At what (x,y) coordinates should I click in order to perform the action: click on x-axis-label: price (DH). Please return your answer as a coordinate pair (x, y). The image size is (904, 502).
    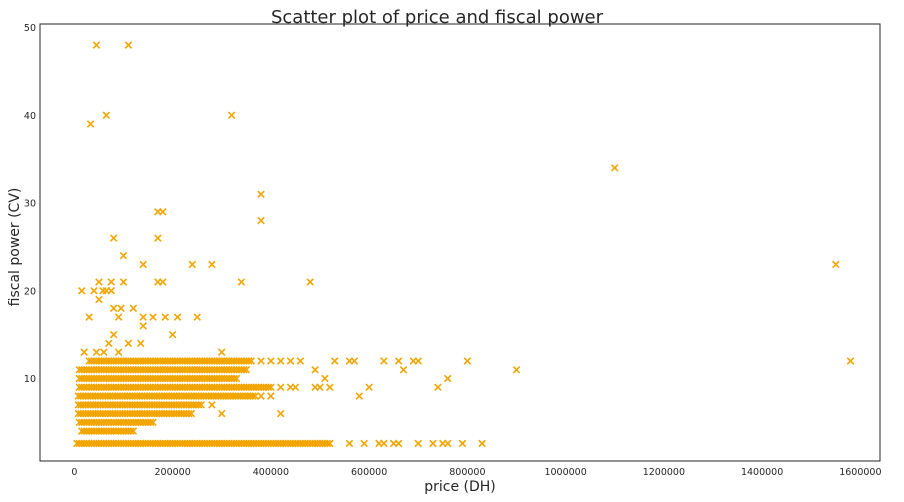
    Looking at the image, I should click on (460, 487).